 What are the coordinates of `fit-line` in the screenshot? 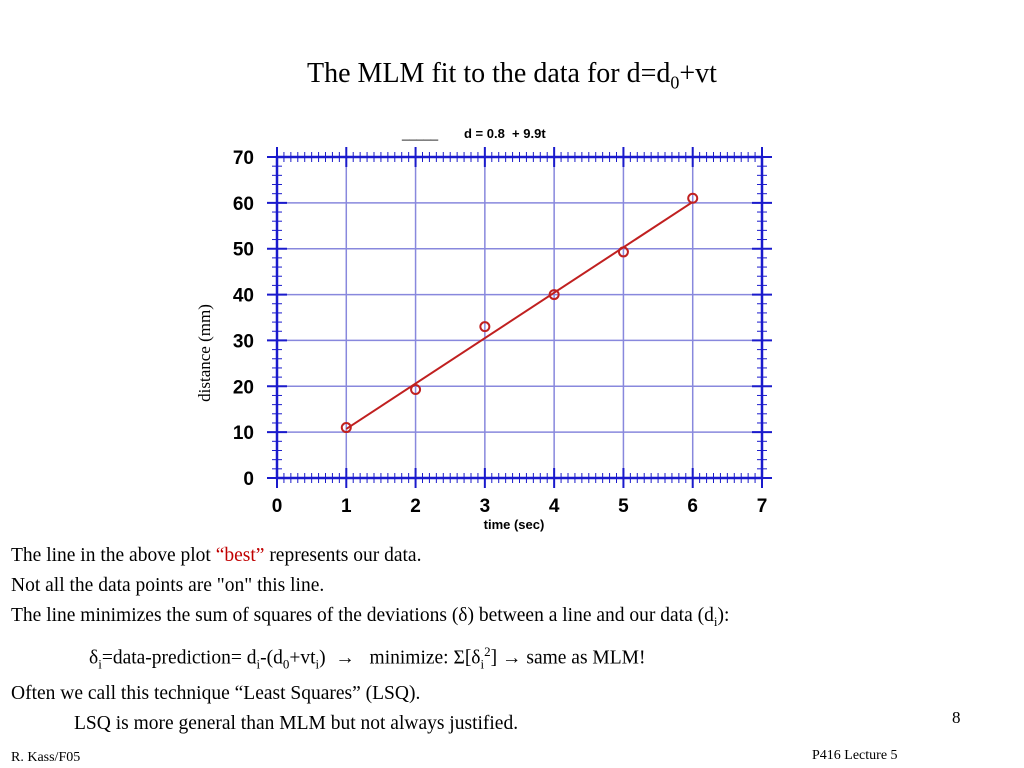 It's located at (519, 315).